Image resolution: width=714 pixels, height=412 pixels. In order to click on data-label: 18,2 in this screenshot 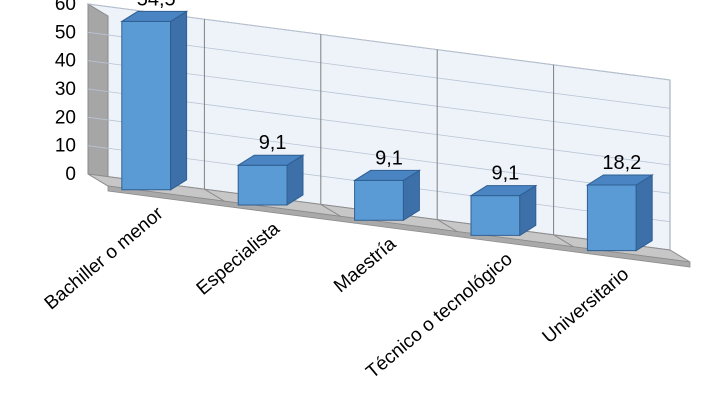, I will do `click(621, 163)`.